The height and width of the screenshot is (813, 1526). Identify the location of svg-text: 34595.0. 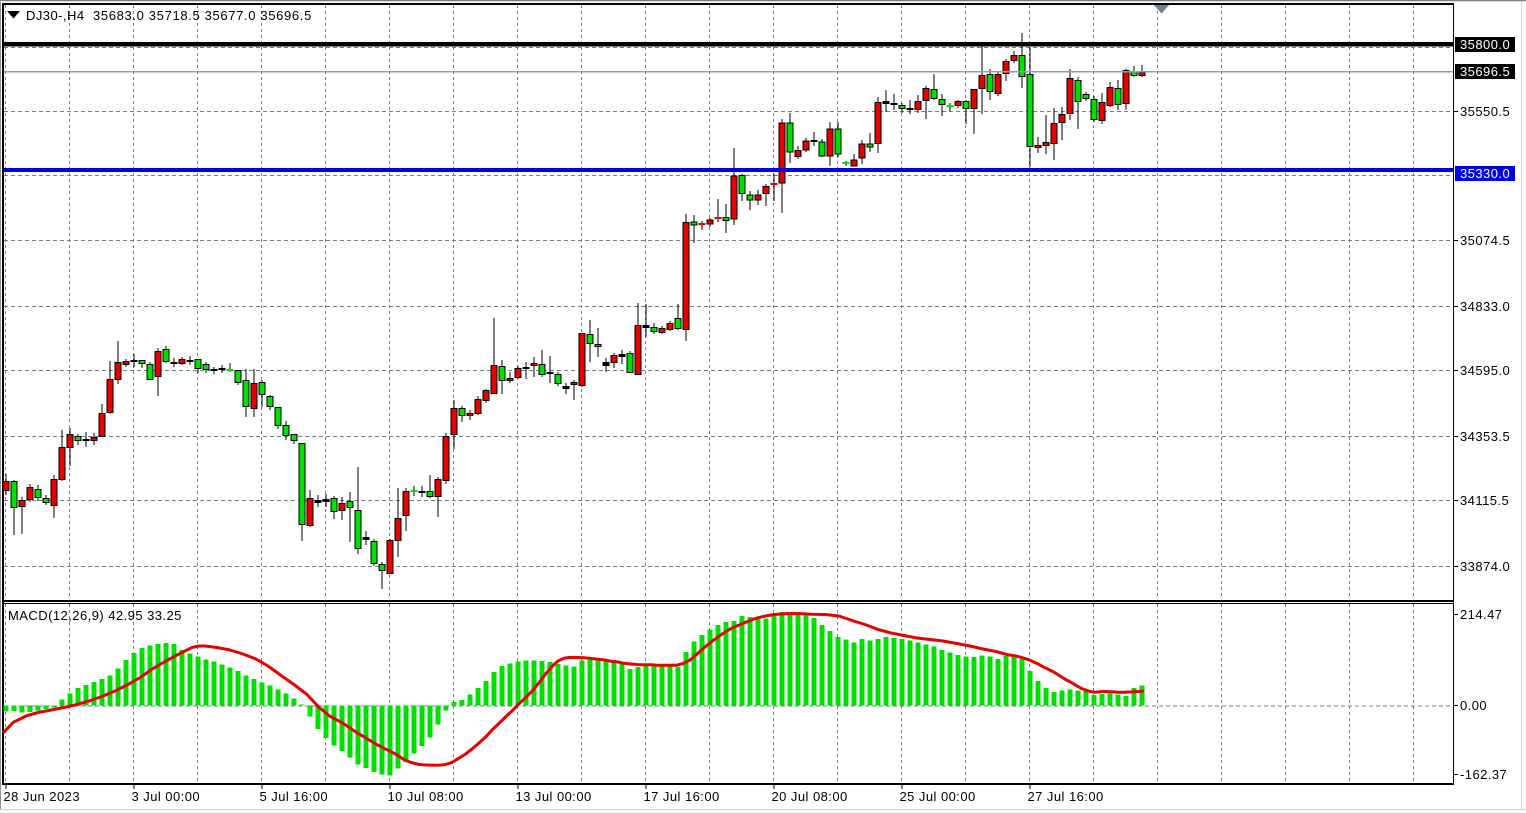
(1485, 370).